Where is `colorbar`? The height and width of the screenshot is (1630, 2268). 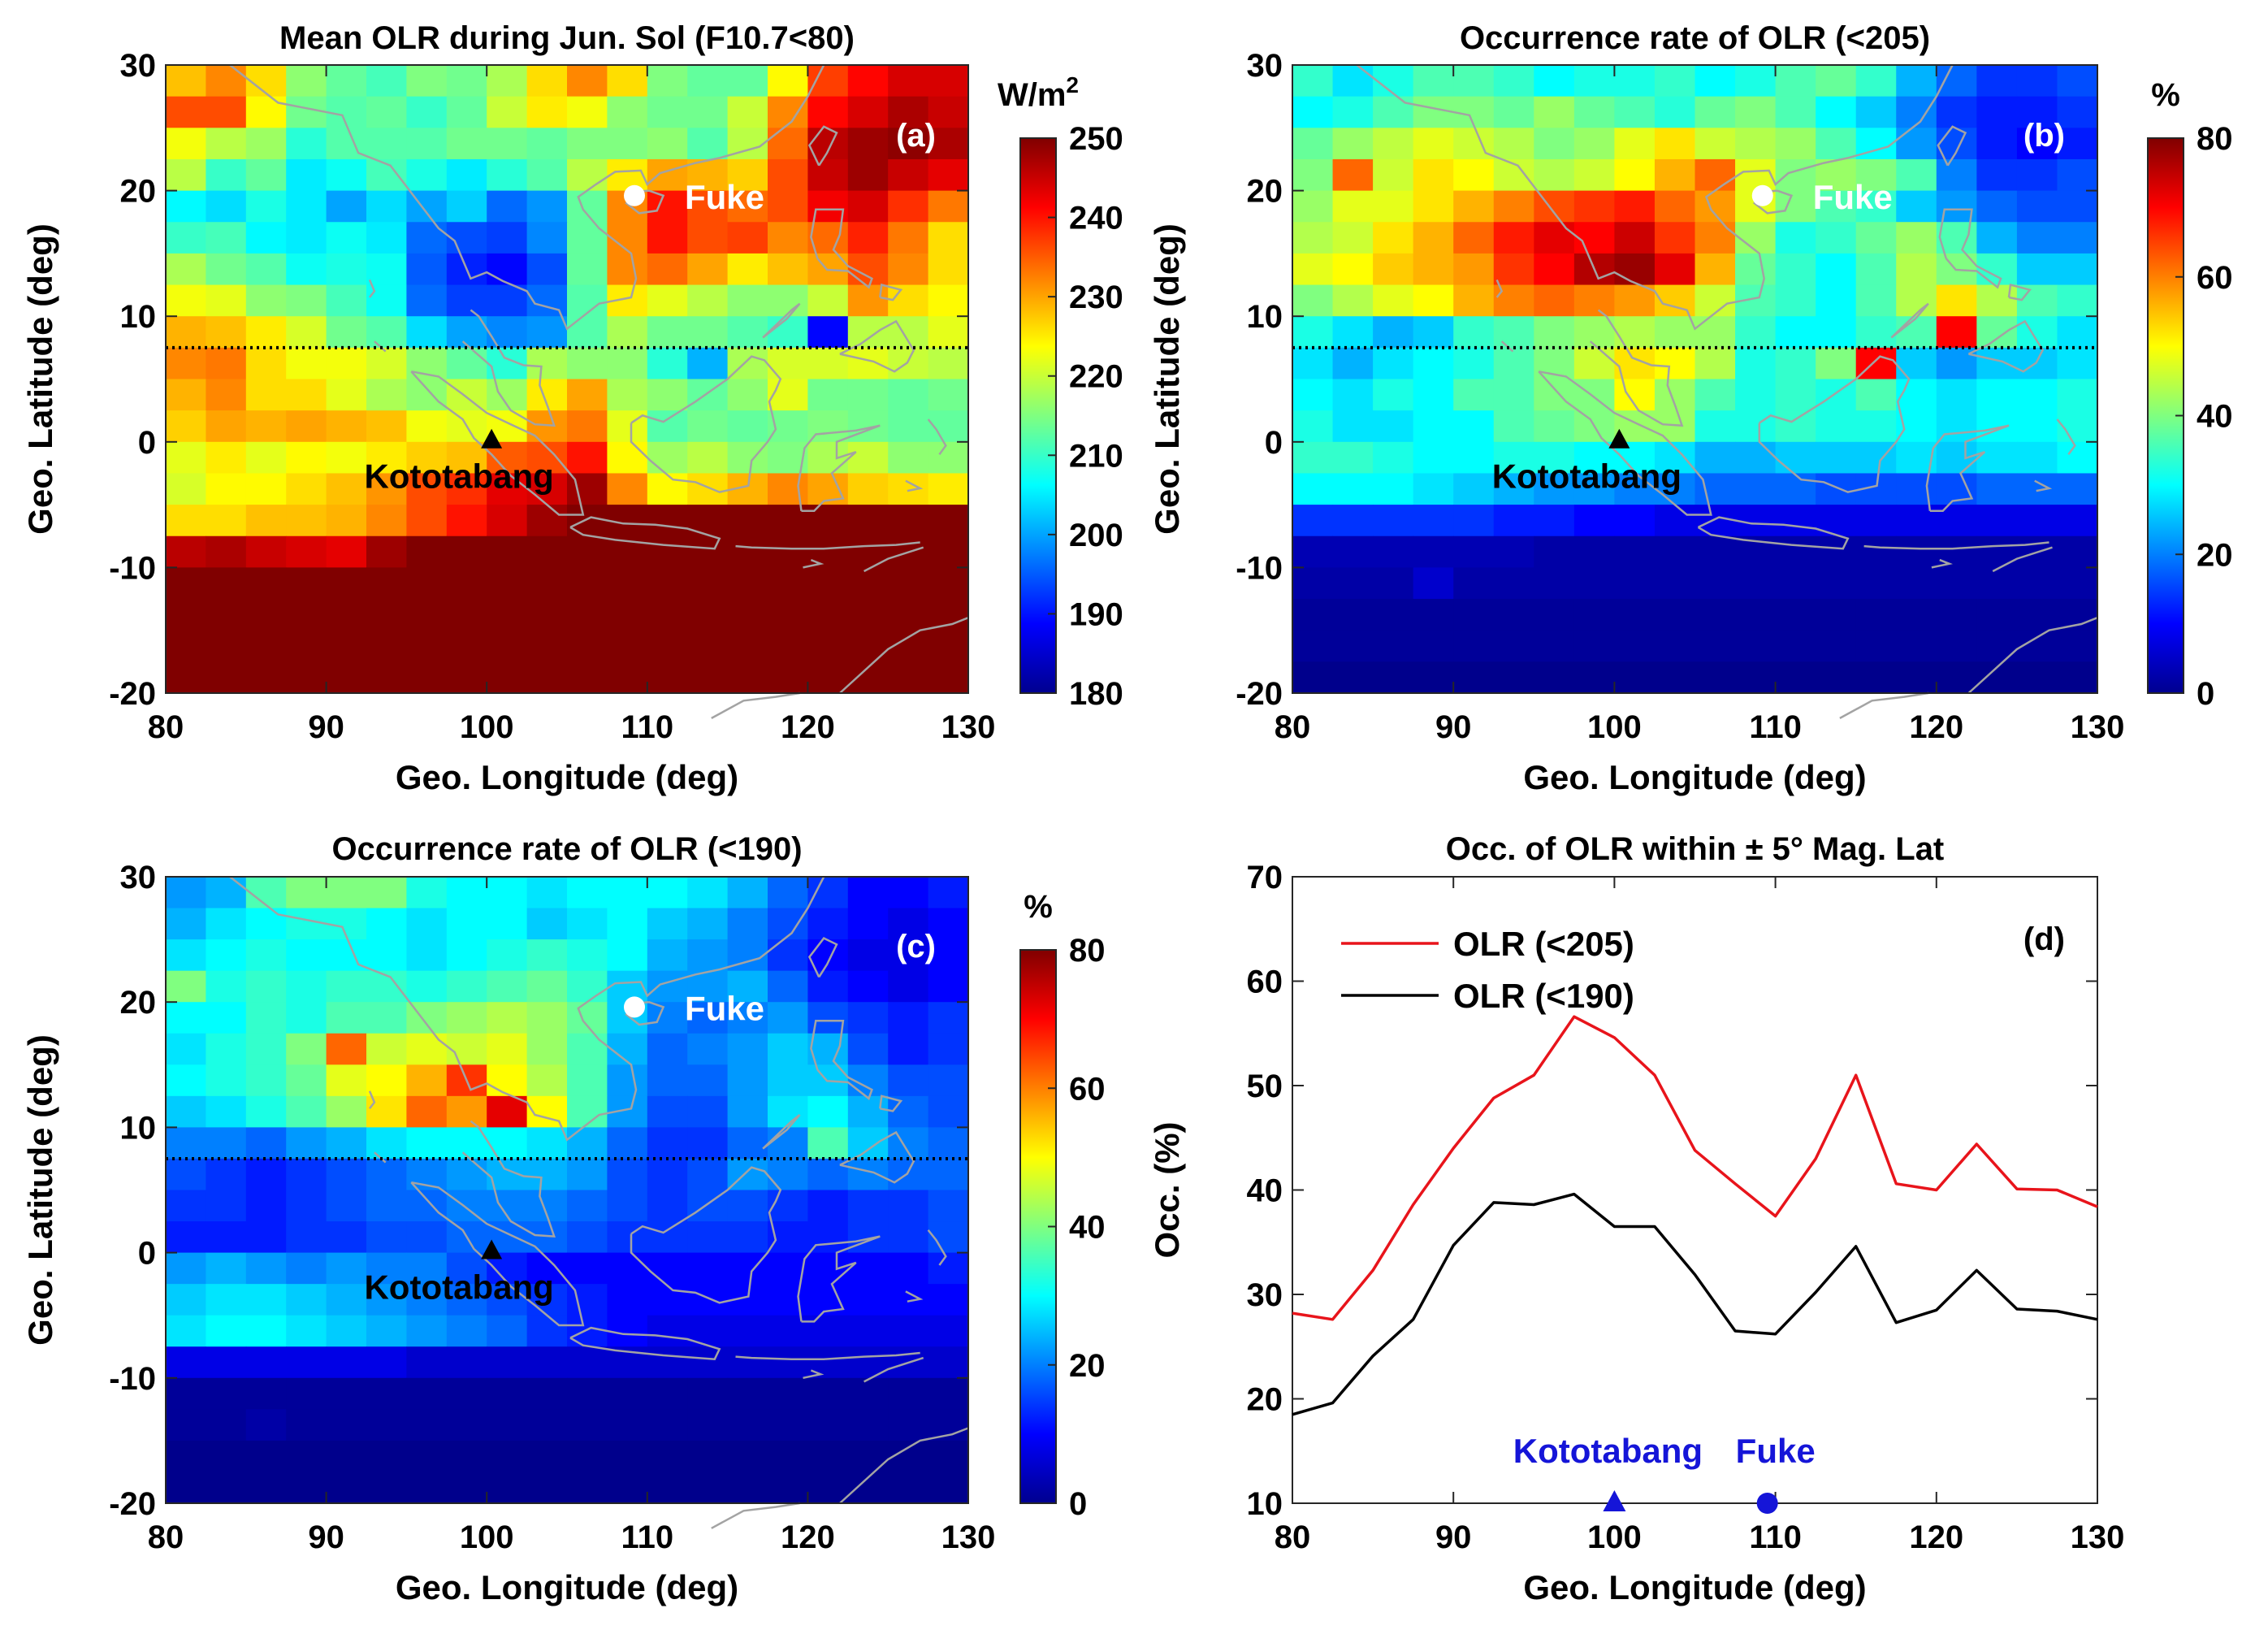 colorbar is located at coordinates (1038, 415).